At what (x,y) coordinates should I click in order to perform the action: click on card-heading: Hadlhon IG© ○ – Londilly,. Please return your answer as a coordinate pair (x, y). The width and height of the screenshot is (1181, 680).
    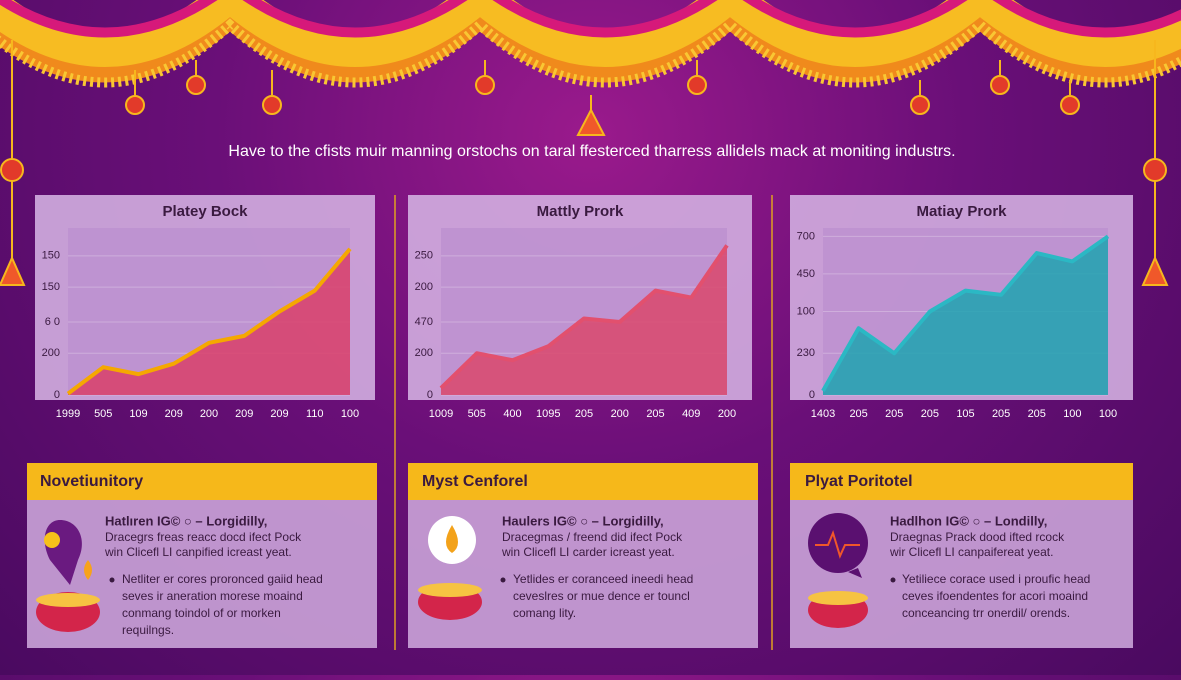
    Looking at the image, I should click on (968, 520).